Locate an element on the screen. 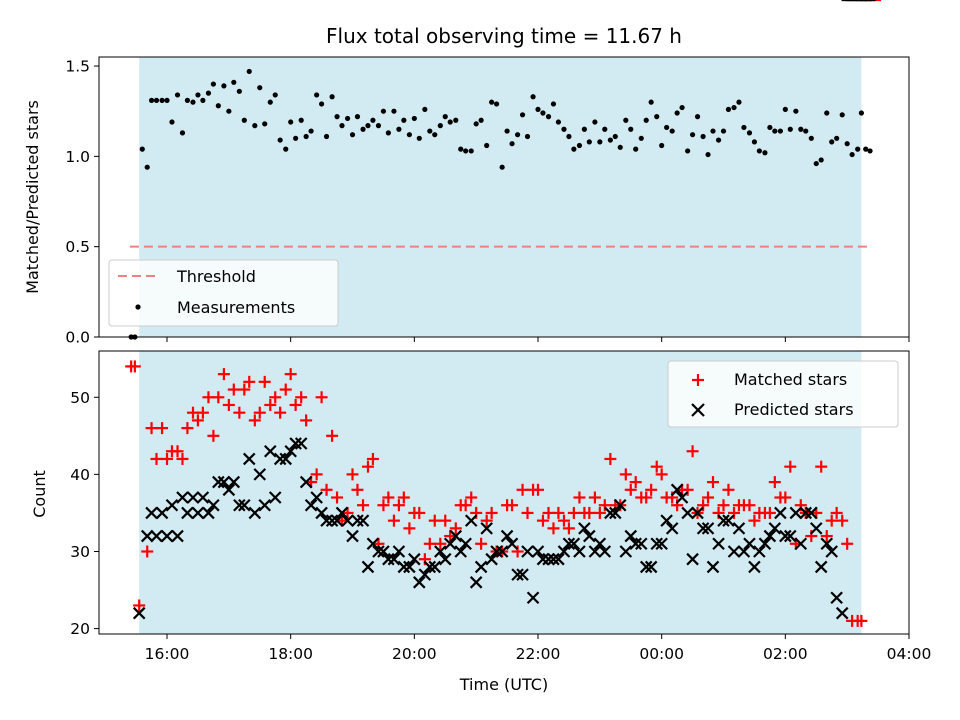 This screenshot has width=960, height=720. count-y-axis-ticks: 20 30 40 50 is located at coordinates (84, 513).